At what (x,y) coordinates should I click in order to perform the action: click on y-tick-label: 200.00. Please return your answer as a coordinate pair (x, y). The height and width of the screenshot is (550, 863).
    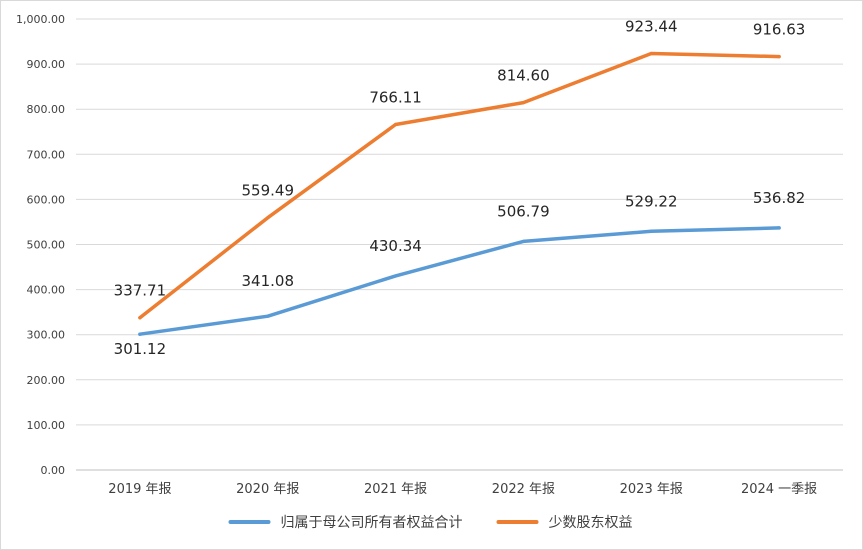
    Looking at the image, I should click on (46, 380).